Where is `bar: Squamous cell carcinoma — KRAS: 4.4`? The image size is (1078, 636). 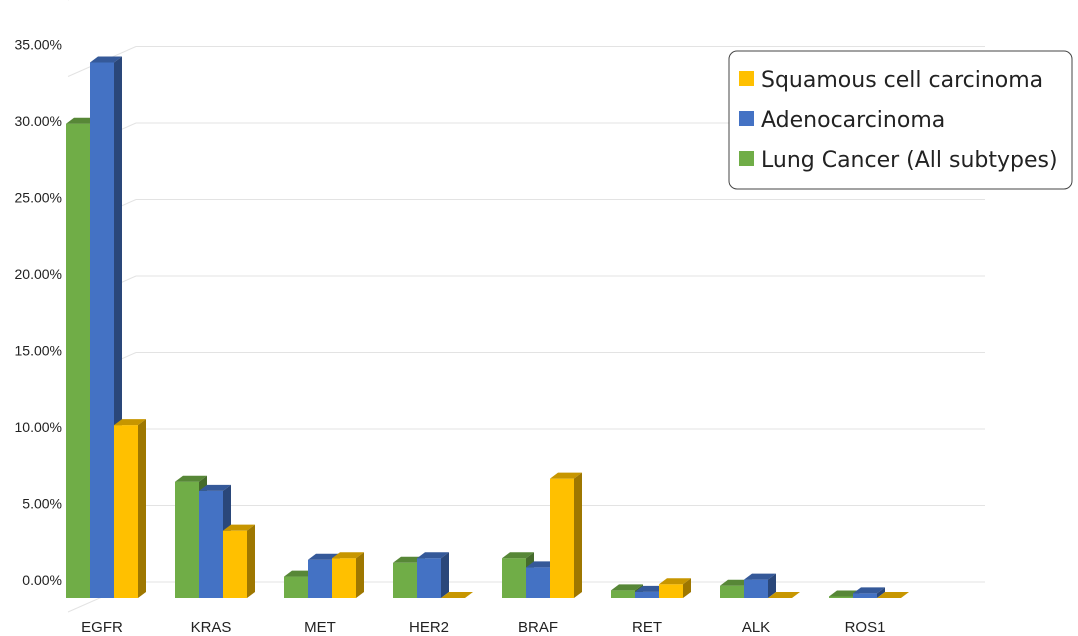
bar: Squamous cell carcinoma — KRAS: 4.4 is located at coordinates (239, 561).